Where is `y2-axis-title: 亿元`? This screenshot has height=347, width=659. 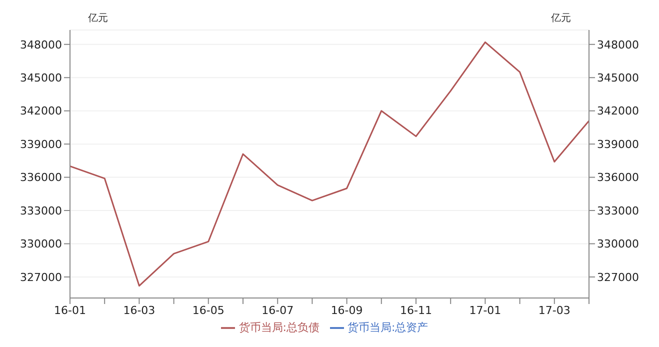 y2-axis-title: 亿元 is located at coordinates (560, 18).